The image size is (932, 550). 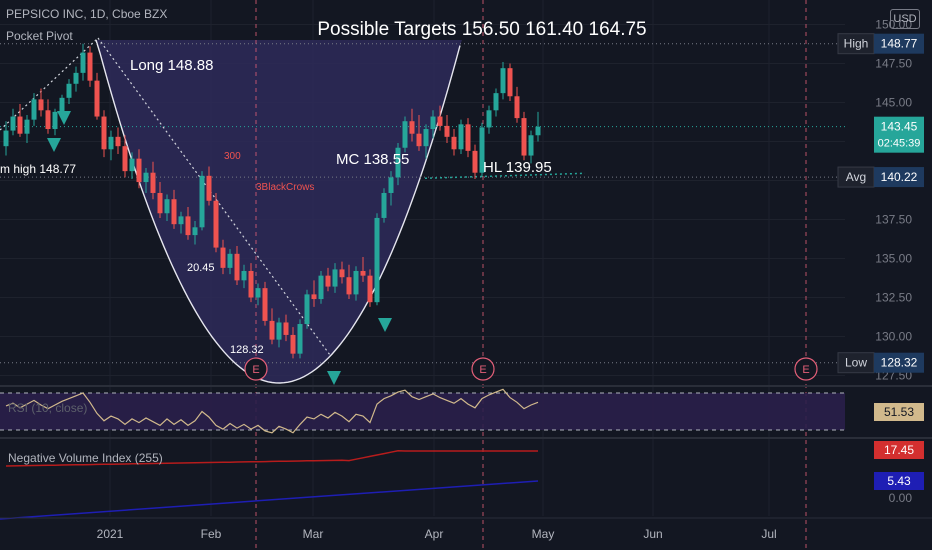 I want to click on time-axis-tick: Jul, so click(x=768, y=534).